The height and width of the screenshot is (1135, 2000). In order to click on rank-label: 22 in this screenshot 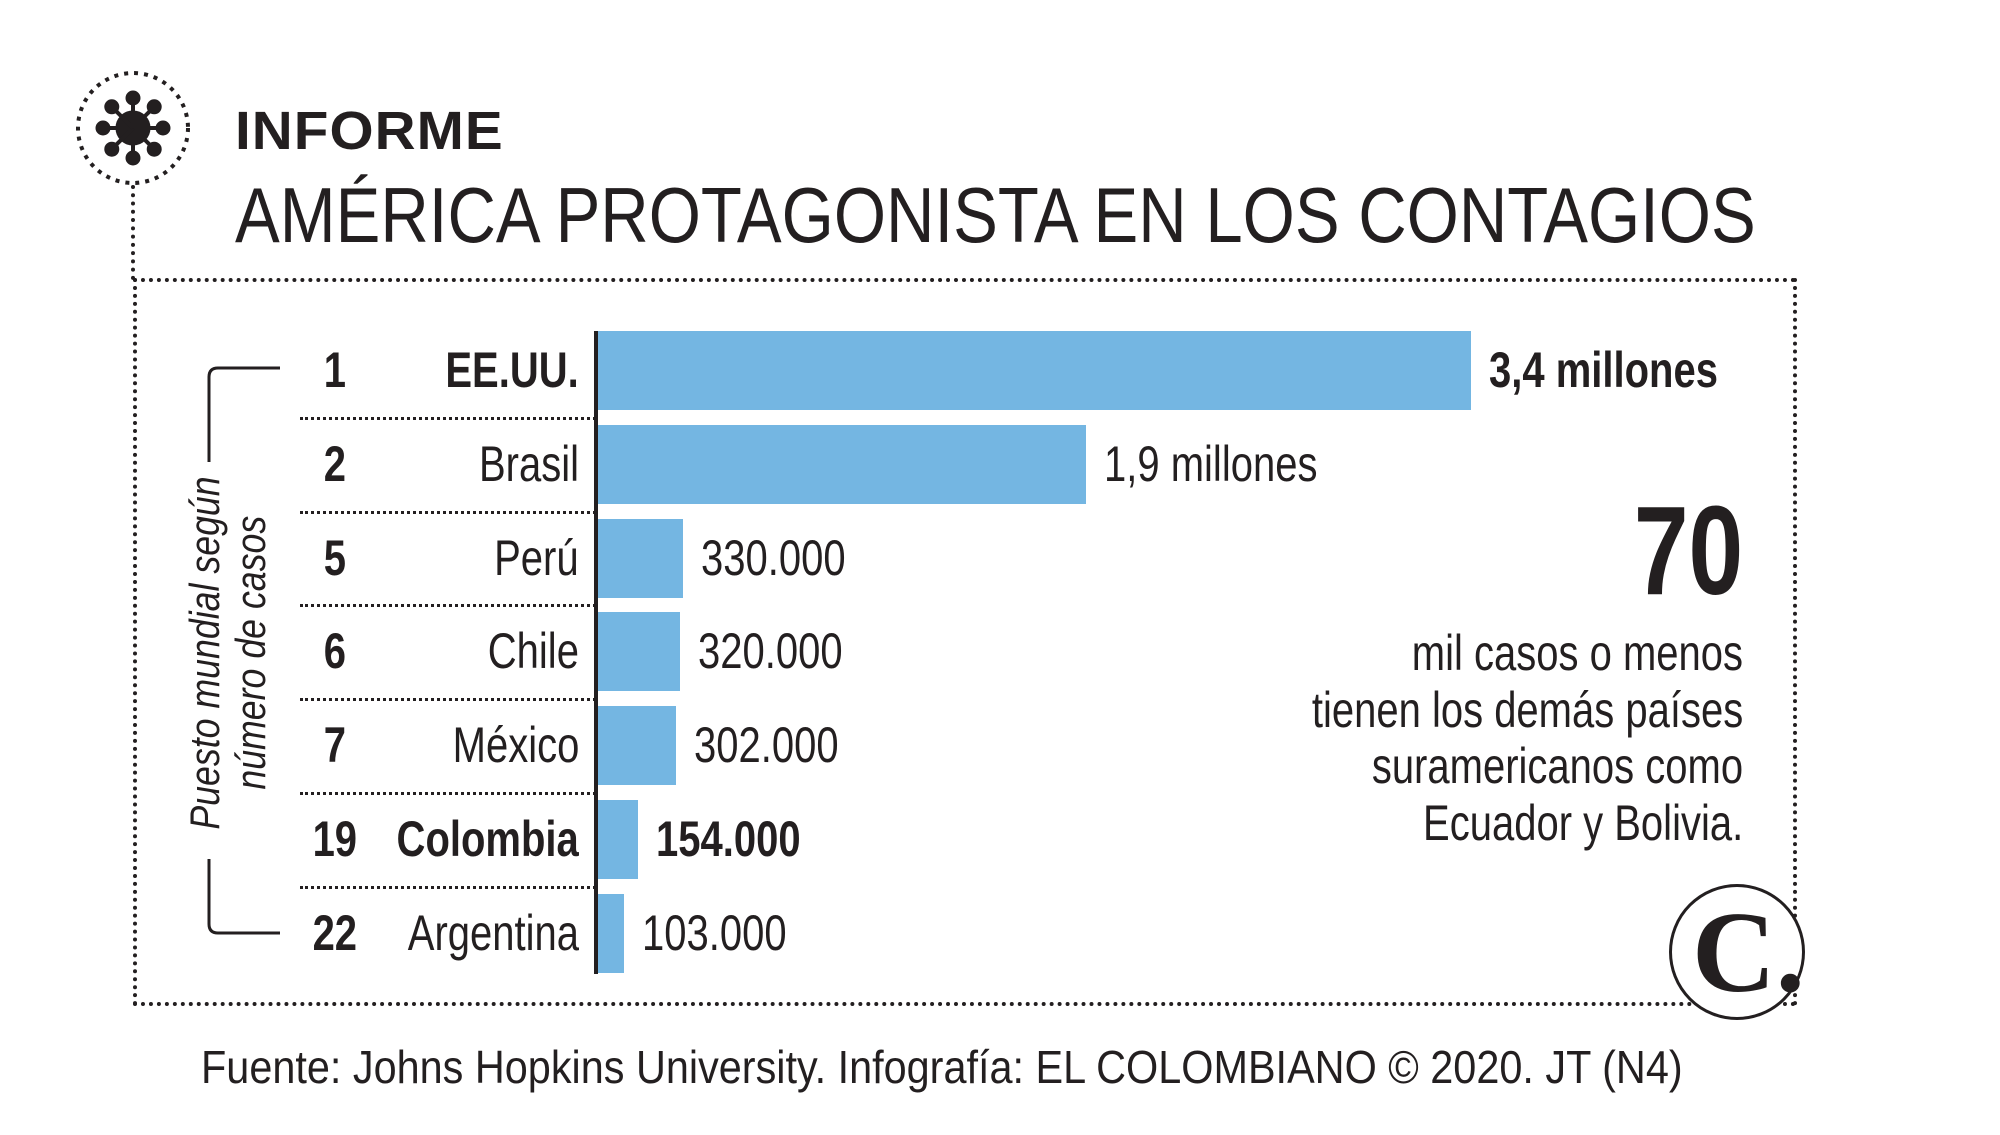, I will do `click(335, 932)`.